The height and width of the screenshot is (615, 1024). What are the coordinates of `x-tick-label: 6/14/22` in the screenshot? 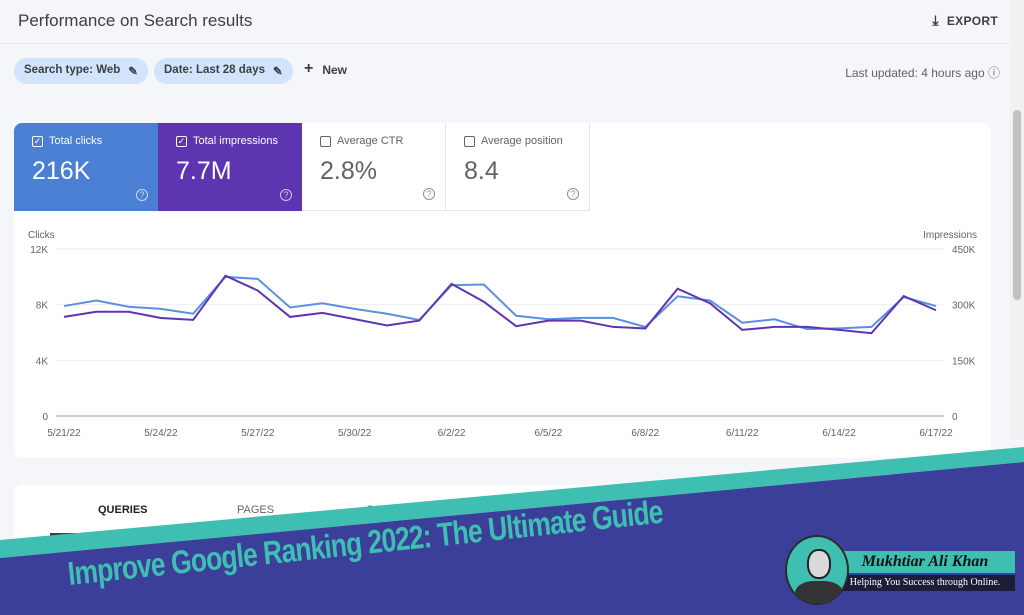 It's located at (839, 433).